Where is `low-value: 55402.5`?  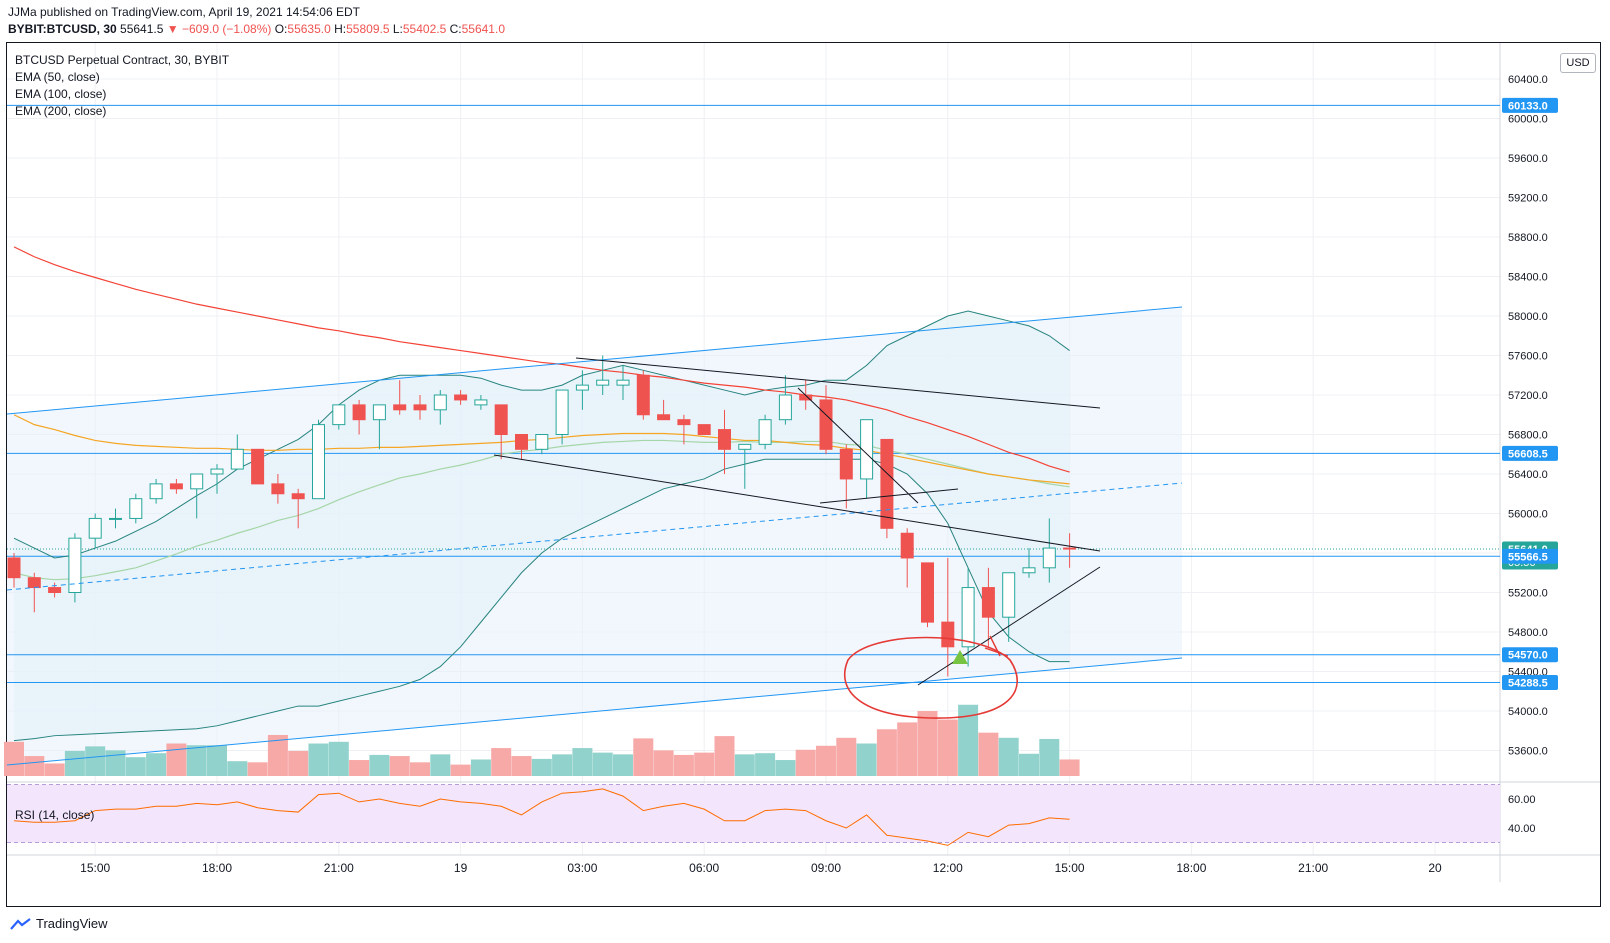 low-value: 55402.5 is located at coordinates (424, 29).